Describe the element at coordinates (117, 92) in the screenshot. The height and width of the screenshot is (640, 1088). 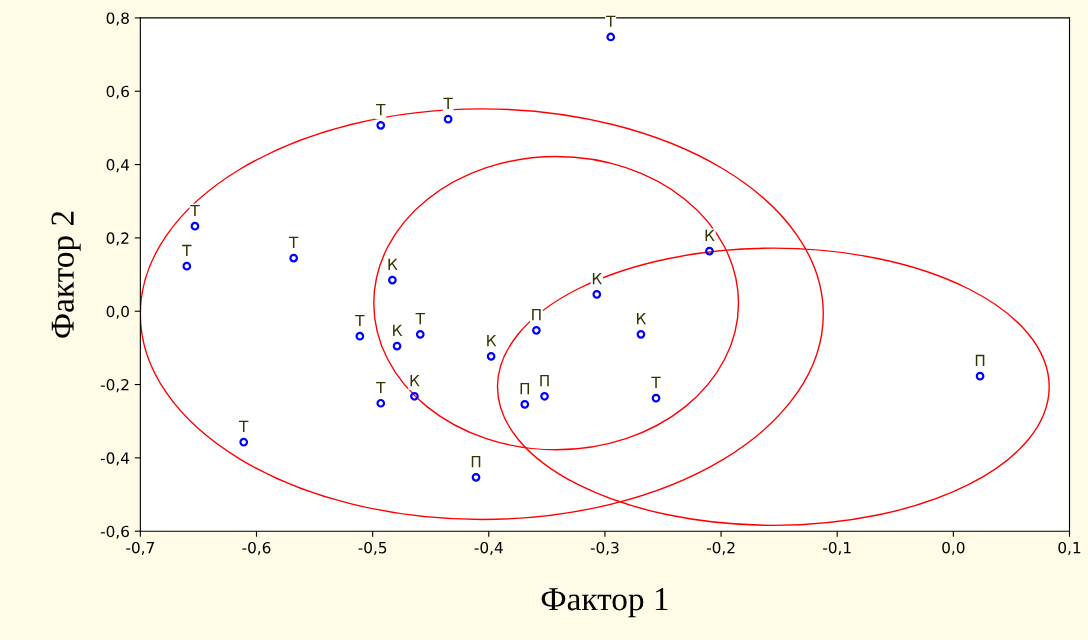
I see `y-tick-label: 0,6` at that location.